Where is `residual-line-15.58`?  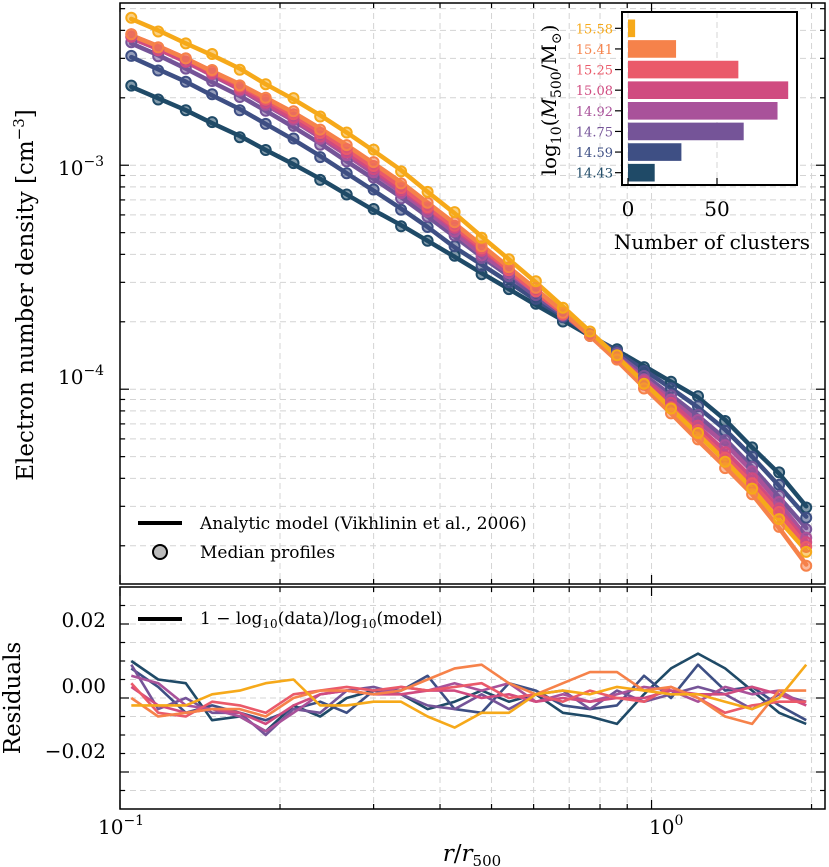 residual-line-15.58 is located at coordinates (469, 696).